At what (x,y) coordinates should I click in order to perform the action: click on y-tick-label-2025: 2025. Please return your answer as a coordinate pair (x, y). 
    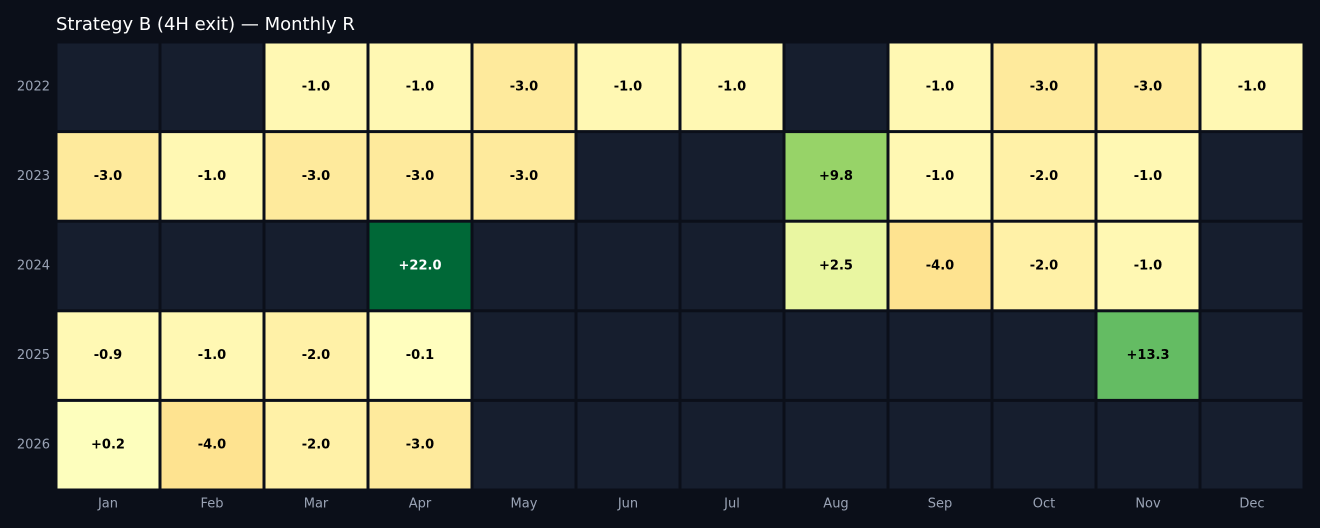
    Looking at the image, I should click on (33, 355).